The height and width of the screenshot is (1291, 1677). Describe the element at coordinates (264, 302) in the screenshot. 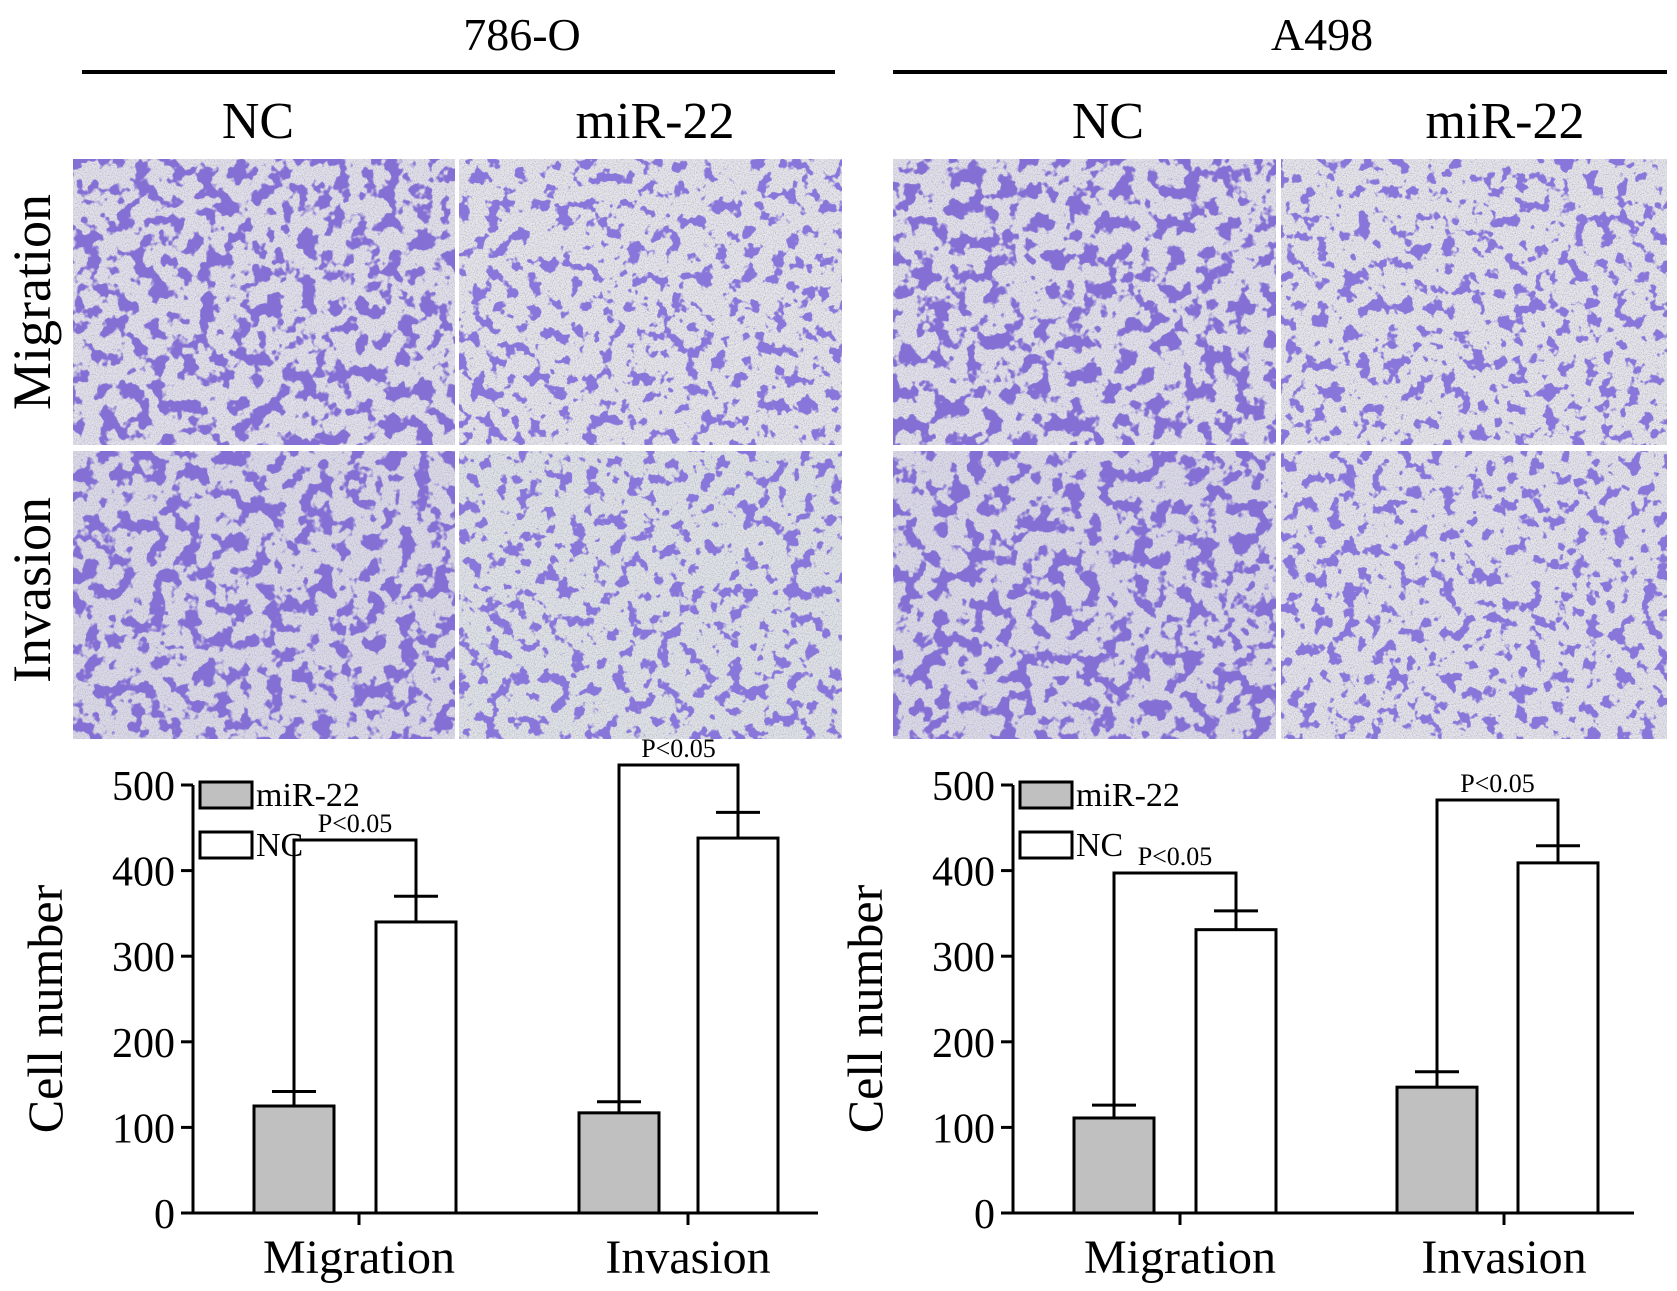

I see `micrograph-786o-nc-migration` at that location.